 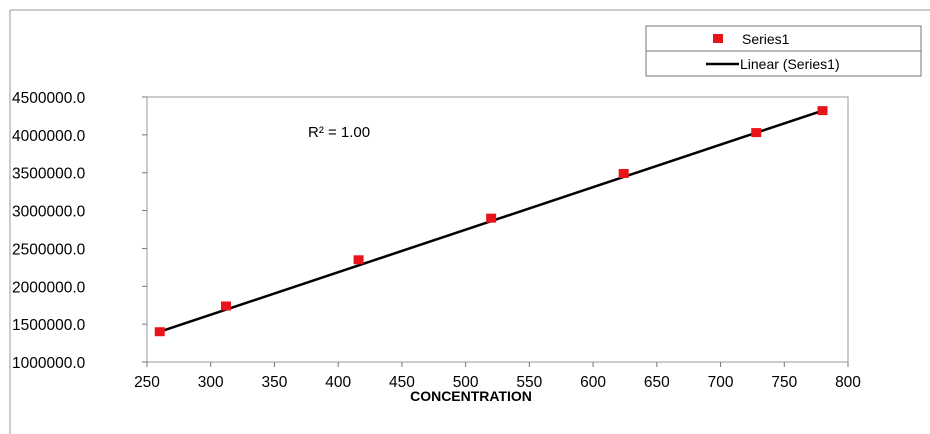 What do you see at coordinates (593, 382) in the screenshot?
I see `x-tick-label: 600` at bounding box center [593, 382].